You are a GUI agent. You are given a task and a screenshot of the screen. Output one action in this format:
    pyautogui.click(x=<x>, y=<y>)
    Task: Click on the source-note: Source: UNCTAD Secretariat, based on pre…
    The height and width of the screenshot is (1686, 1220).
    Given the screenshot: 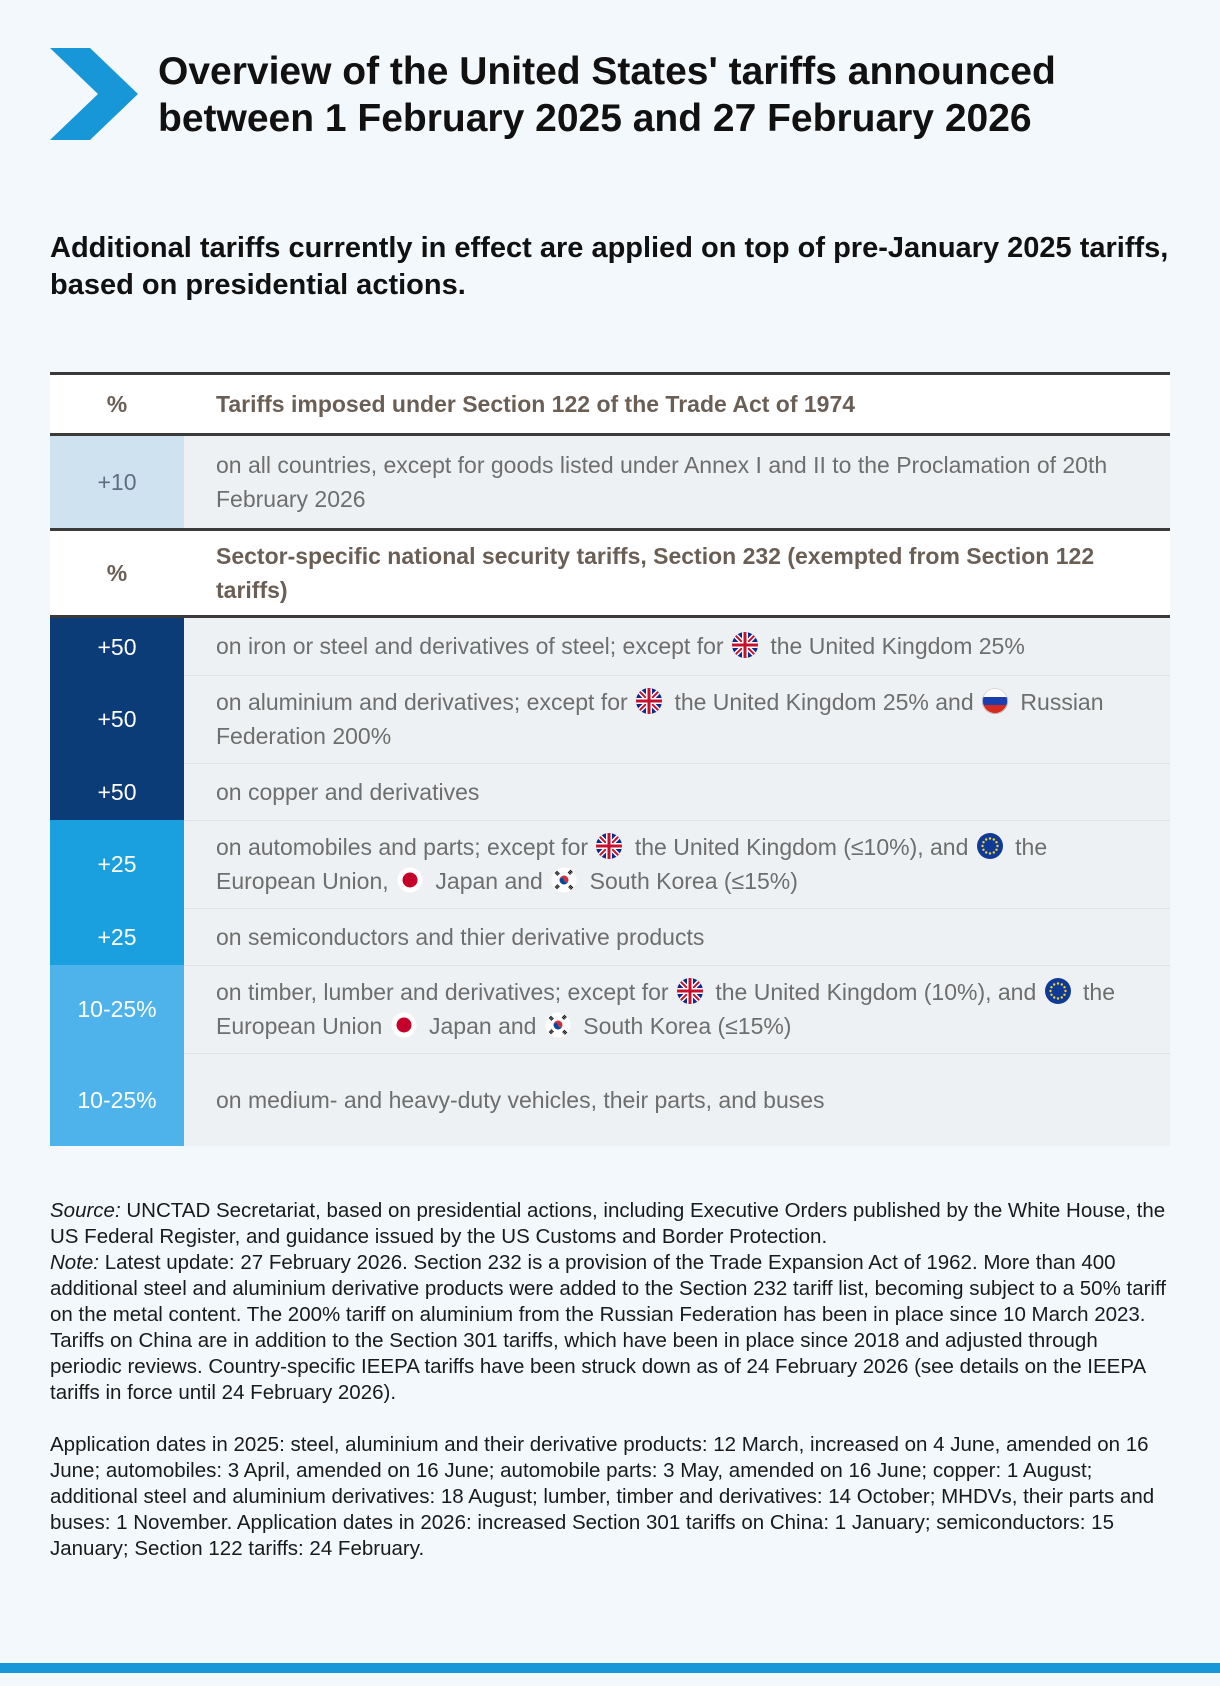 What is the action you would take?
    pyautogui.click(x=610, y=1224)
    